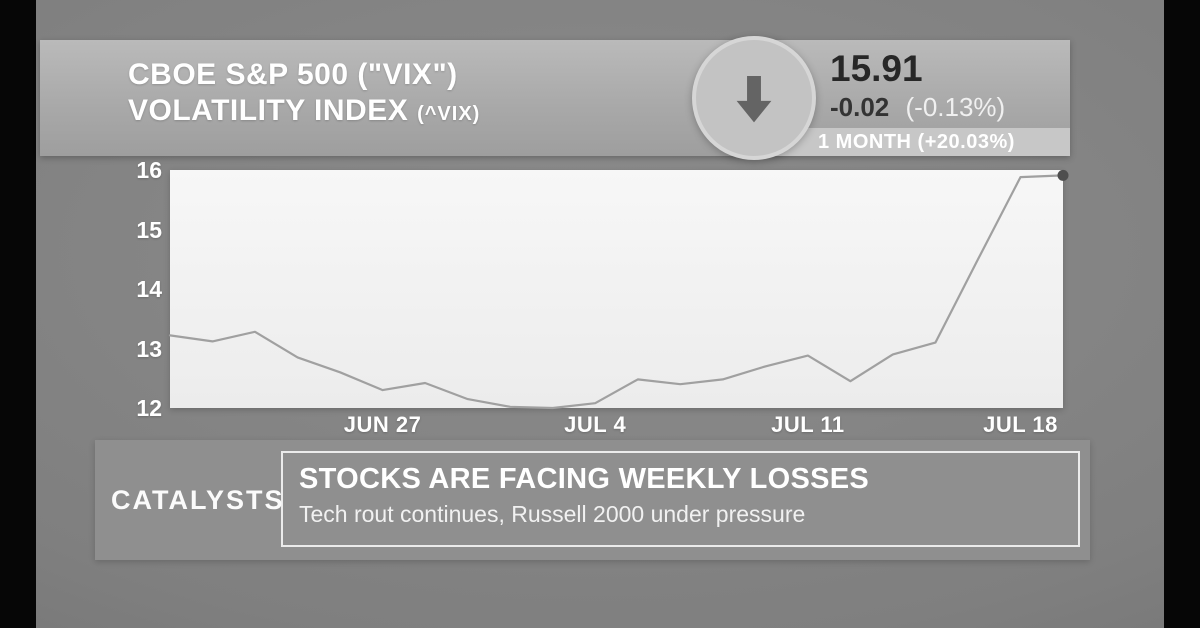  Describe the element at coordinates (304, 110) in the screenshot. I see `instrument-title-line2: VOLATILITY INDEX (^VIX)` at that location.